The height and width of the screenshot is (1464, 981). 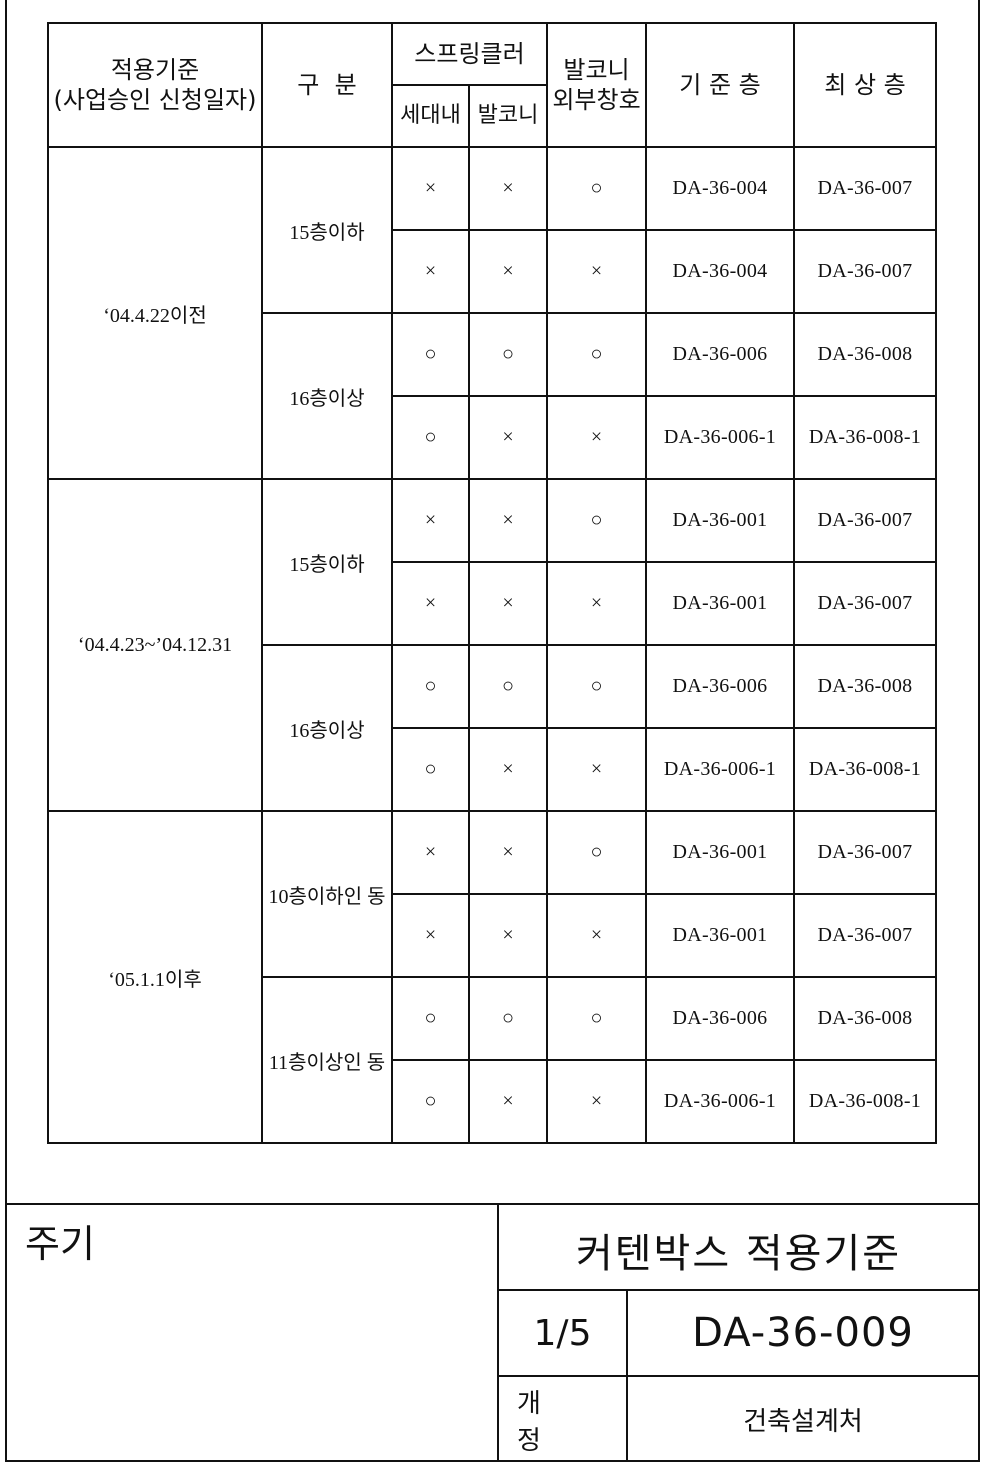 I want to click on document-number: DA-36-009, so click(x=803, y=1333).